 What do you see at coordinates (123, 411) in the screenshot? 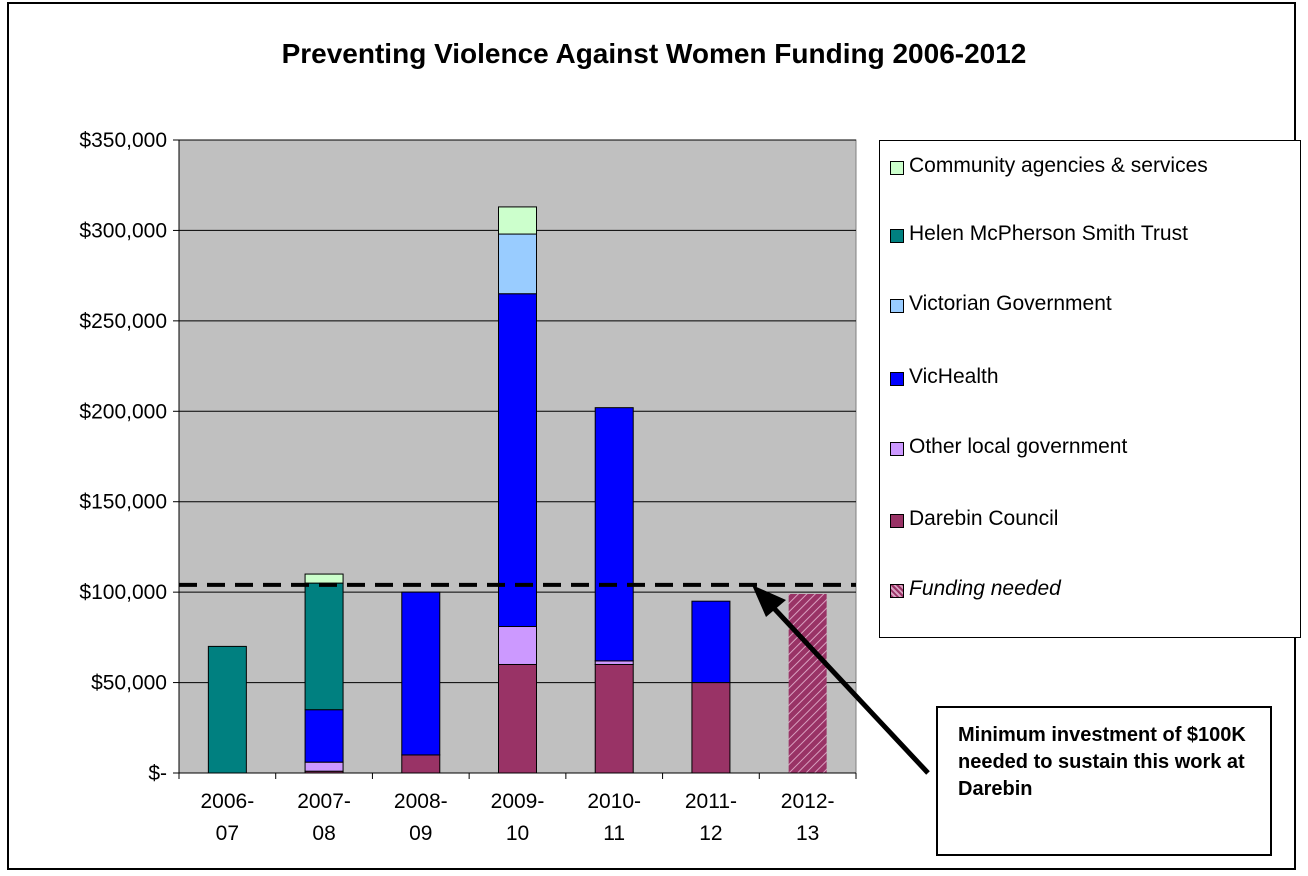
I see `y-tick-label: $200,000` at bounding box center [123, 411].